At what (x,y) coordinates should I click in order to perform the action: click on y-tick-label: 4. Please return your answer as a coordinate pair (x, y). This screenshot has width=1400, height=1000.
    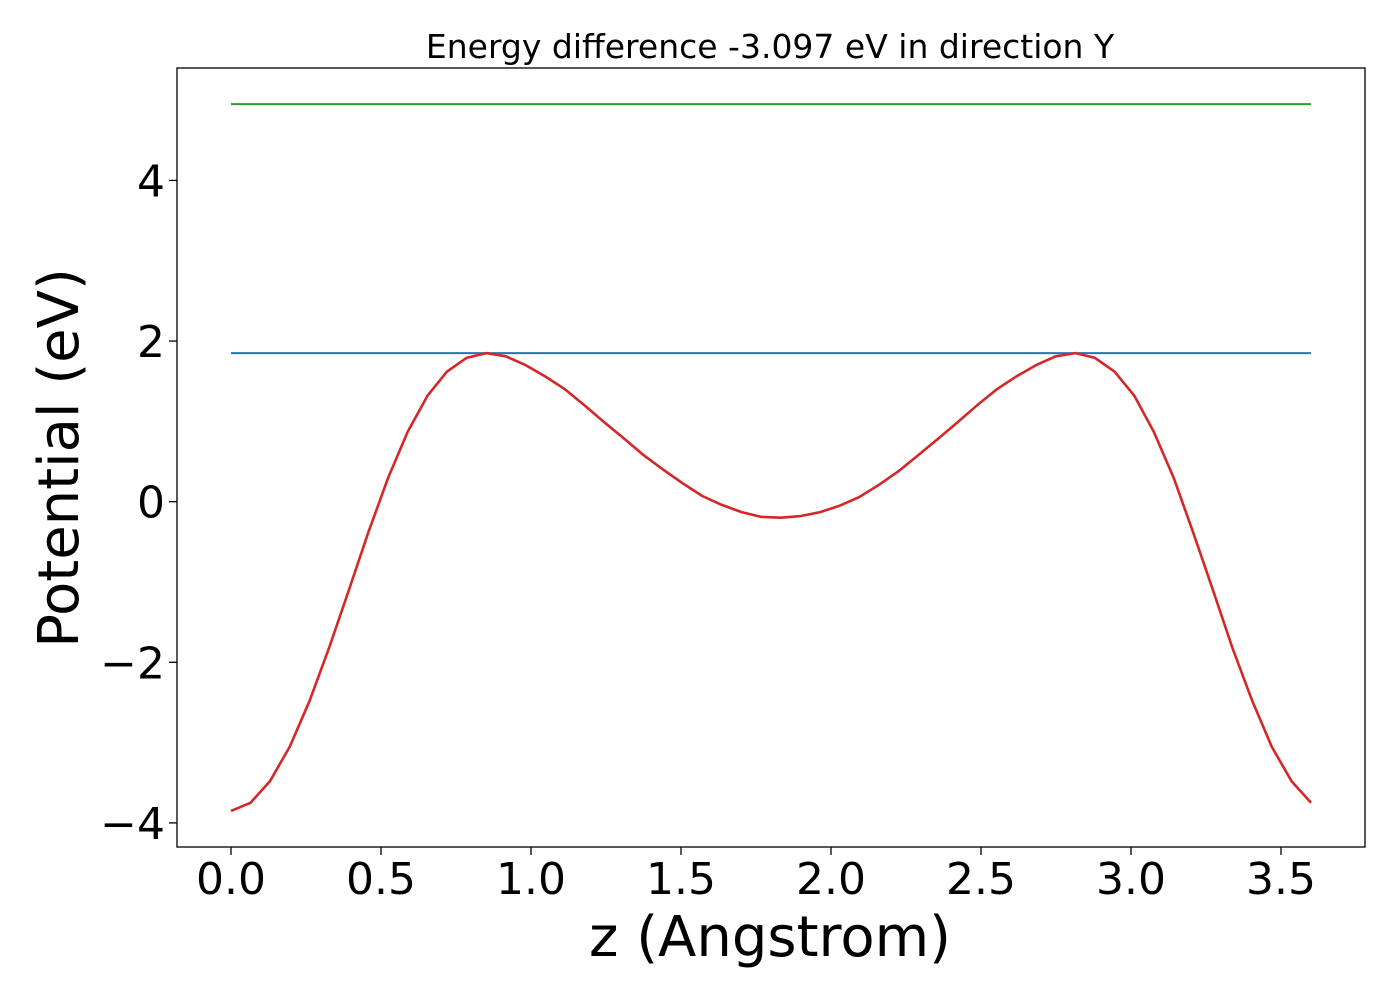
    Looking at the image, I should click on (151, 181).